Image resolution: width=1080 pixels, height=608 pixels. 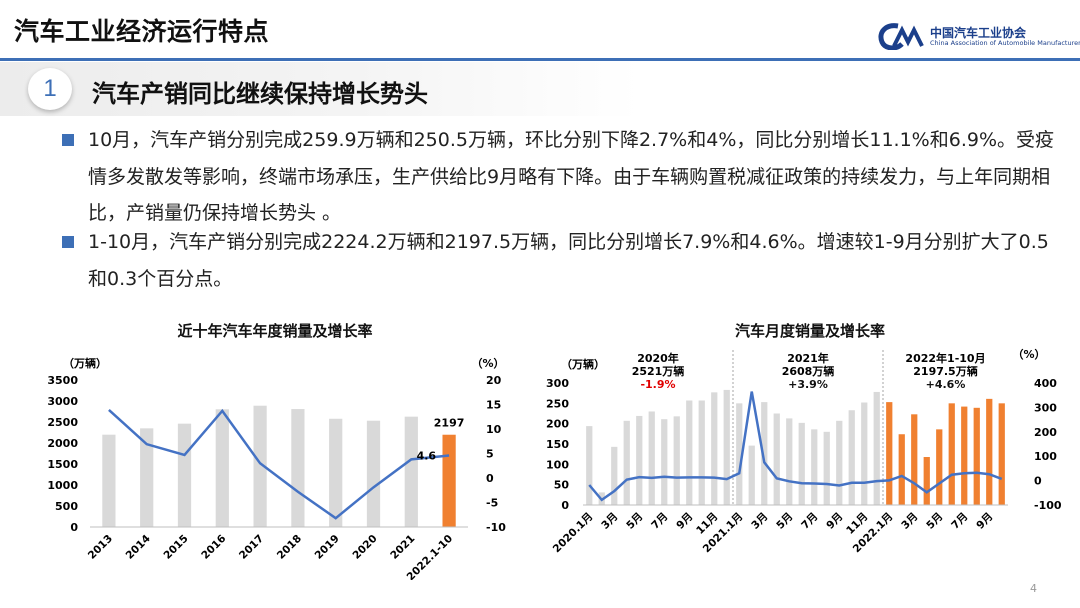 What do you see at coordinates (251, 547) in the screenshot?
I see `x-tick-label: 2017` at bounding box center [251, 547].